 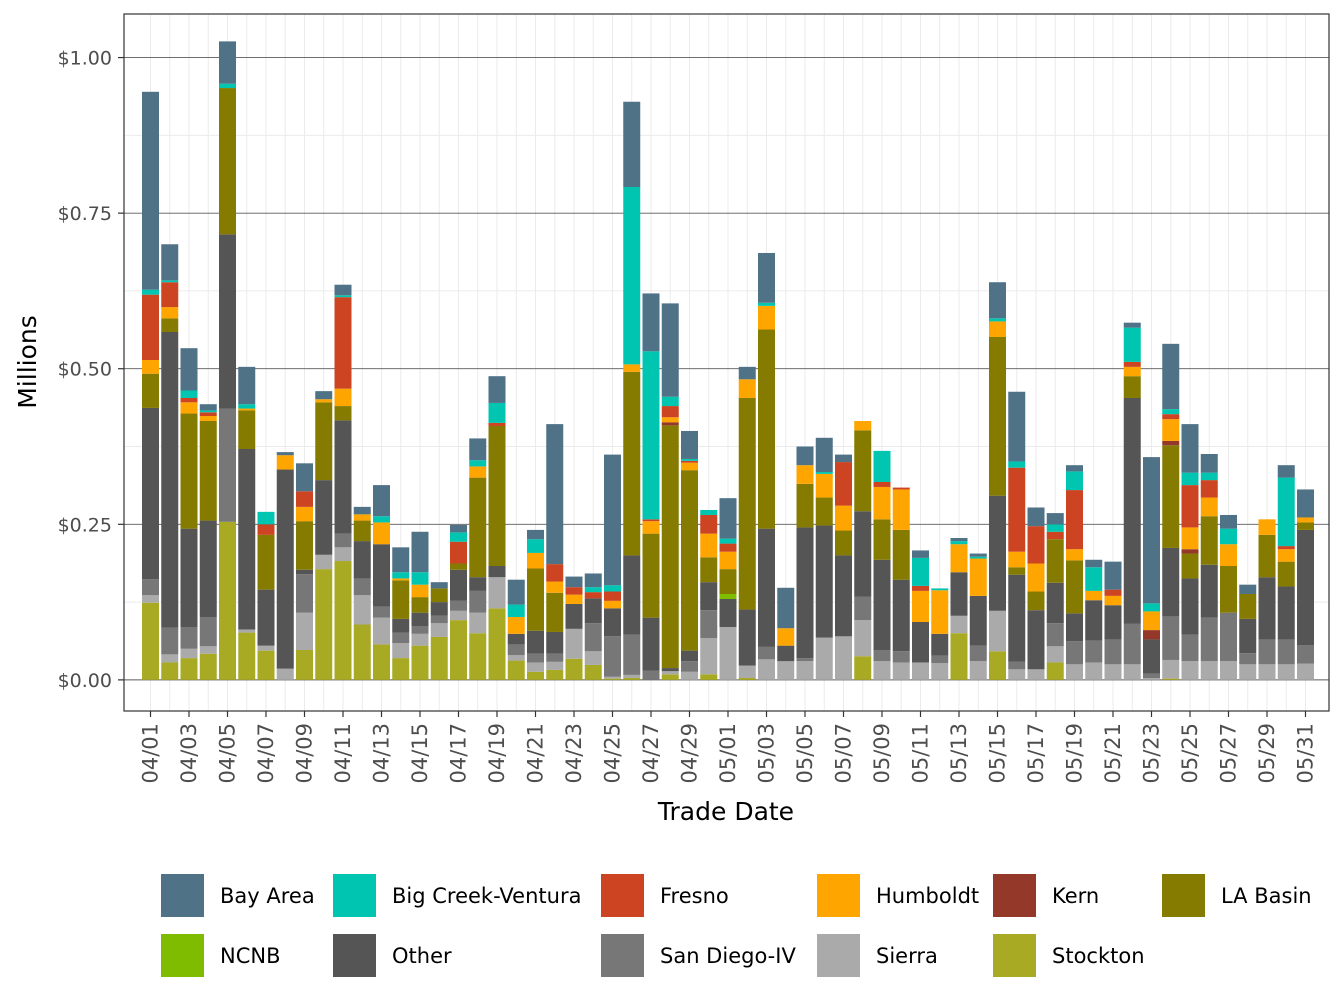 What do you see at coordinates (690, 753) in the screenshot?
I see `x-tick-label: 04/29` at bounding box center [690, 753].